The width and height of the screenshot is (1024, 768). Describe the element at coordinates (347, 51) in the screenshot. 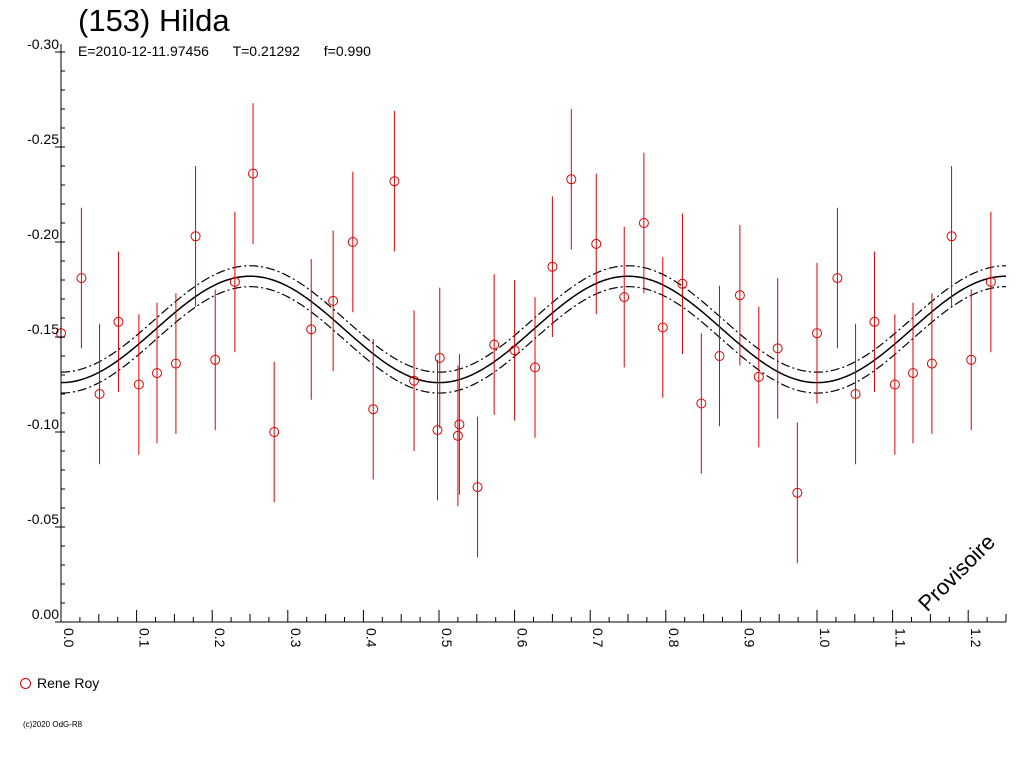

I see `fraction-label: f=0.990` at that location.